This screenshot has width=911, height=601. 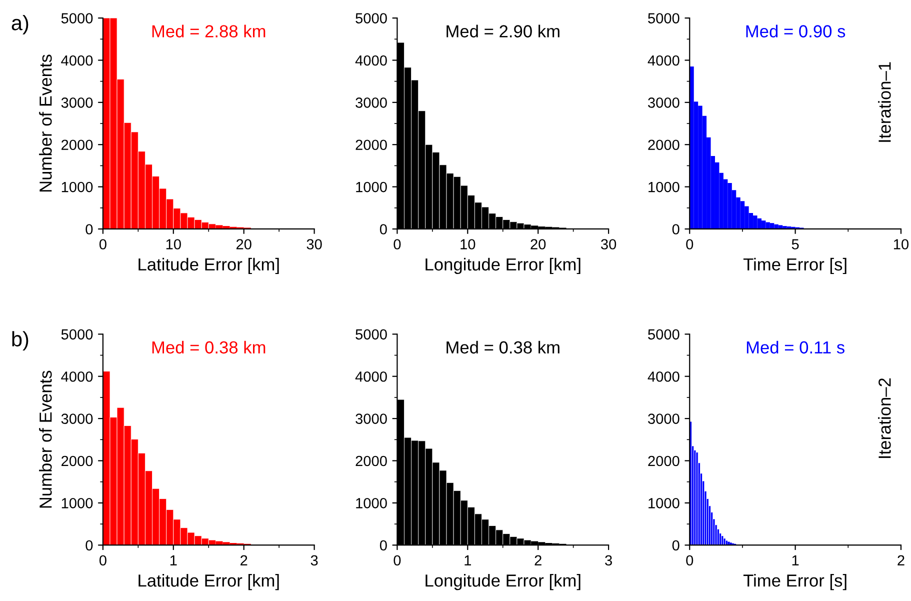 What do you see at coordinates (796, 31) in the screenshot?
I see `annotation: Med = 0.90 s` at bounding box center [796, 31].